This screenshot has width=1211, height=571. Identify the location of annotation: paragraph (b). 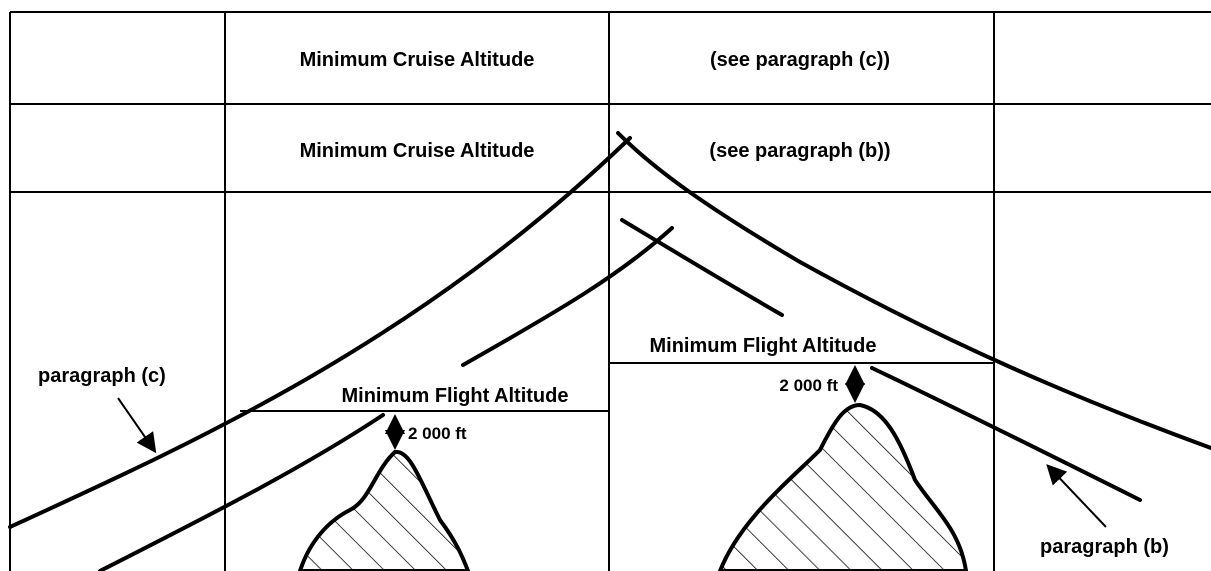
(1104, 547).